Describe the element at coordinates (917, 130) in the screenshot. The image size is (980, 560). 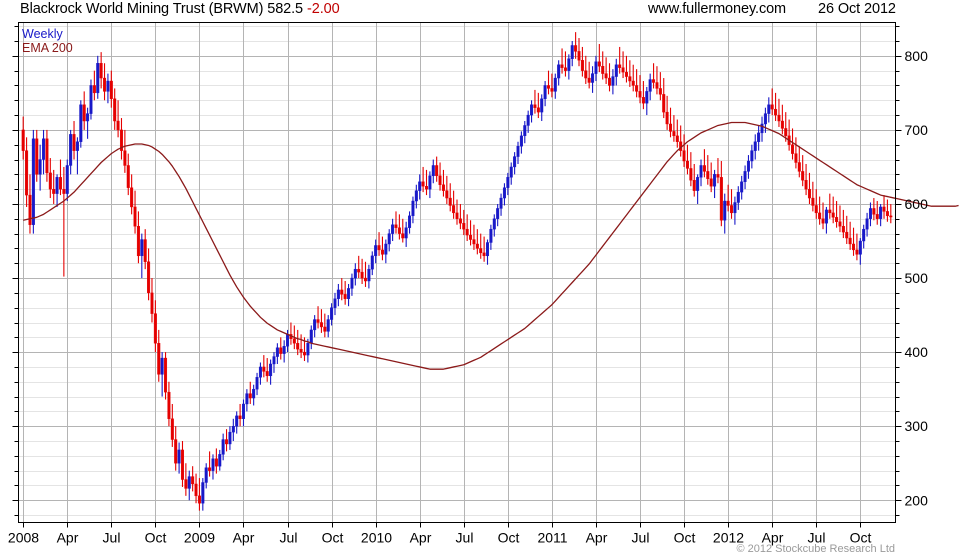
I see `y-axis-tick-label: 700` at that location.